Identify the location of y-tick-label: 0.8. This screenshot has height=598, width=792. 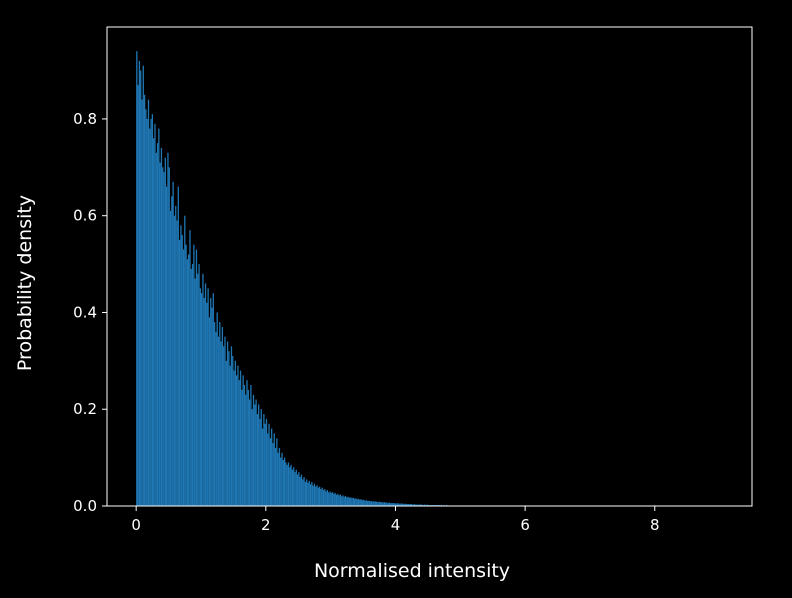
(85, 119).